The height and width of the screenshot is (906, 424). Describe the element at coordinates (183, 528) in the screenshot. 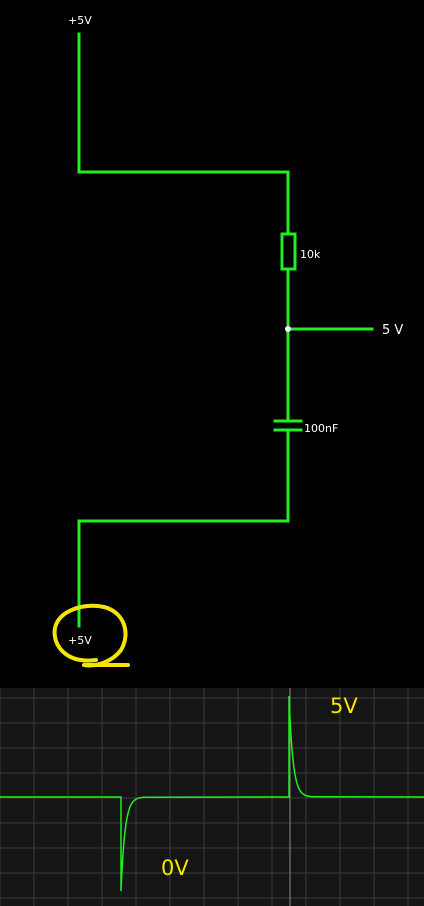

I see `bottom-supply-wire` at that location.